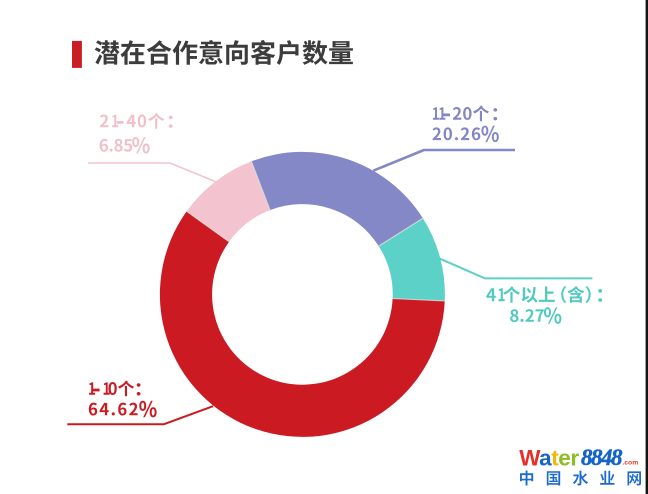 The width and height of the screenshot is (648, 494). What do you see at coordinates (602, 457) in the screenshot?
I see `svg-text: 8848` at bounding box center [602, 457].